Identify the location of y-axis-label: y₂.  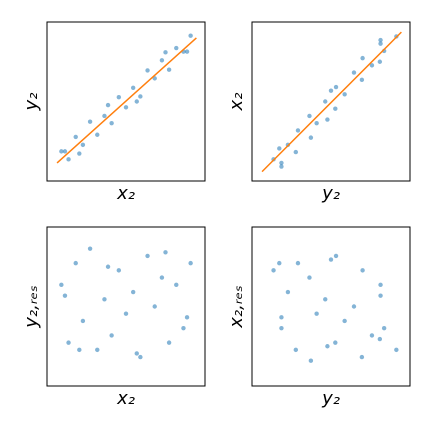
(31, 102).